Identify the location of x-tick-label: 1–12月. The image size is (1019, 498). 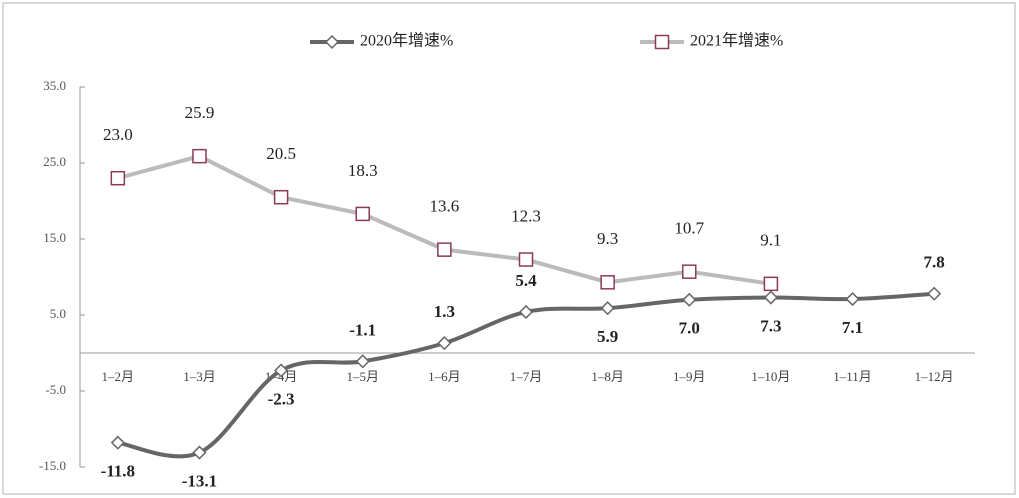
(934, 376).